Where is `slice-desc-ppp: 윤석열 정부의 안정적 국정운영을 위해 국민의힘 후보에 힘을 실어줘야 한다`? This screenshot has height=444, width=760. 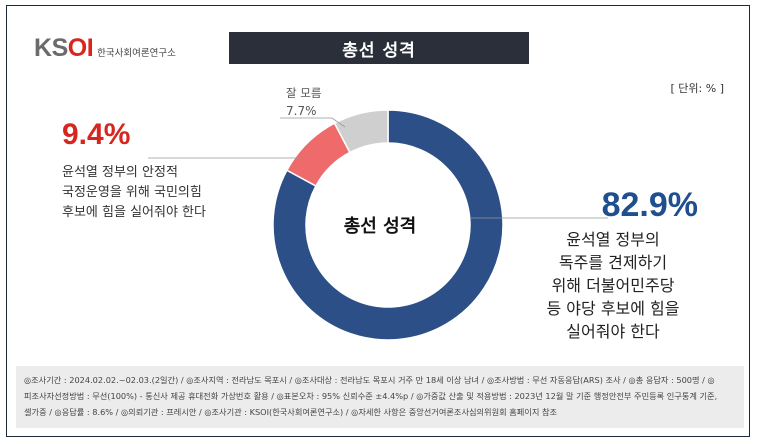 slice-desc-ppp: 윤석열 정부의 안정적 국정운영을 위해 국민의힘 후보에 힘을 실어줘야 한다 is located at coordinates (162, 193).